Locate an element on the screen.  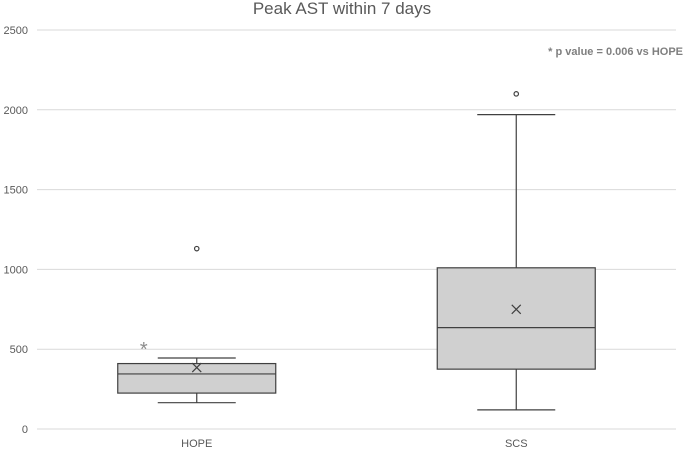
x-category-label: HOPE is located at coordinates (196, 444).